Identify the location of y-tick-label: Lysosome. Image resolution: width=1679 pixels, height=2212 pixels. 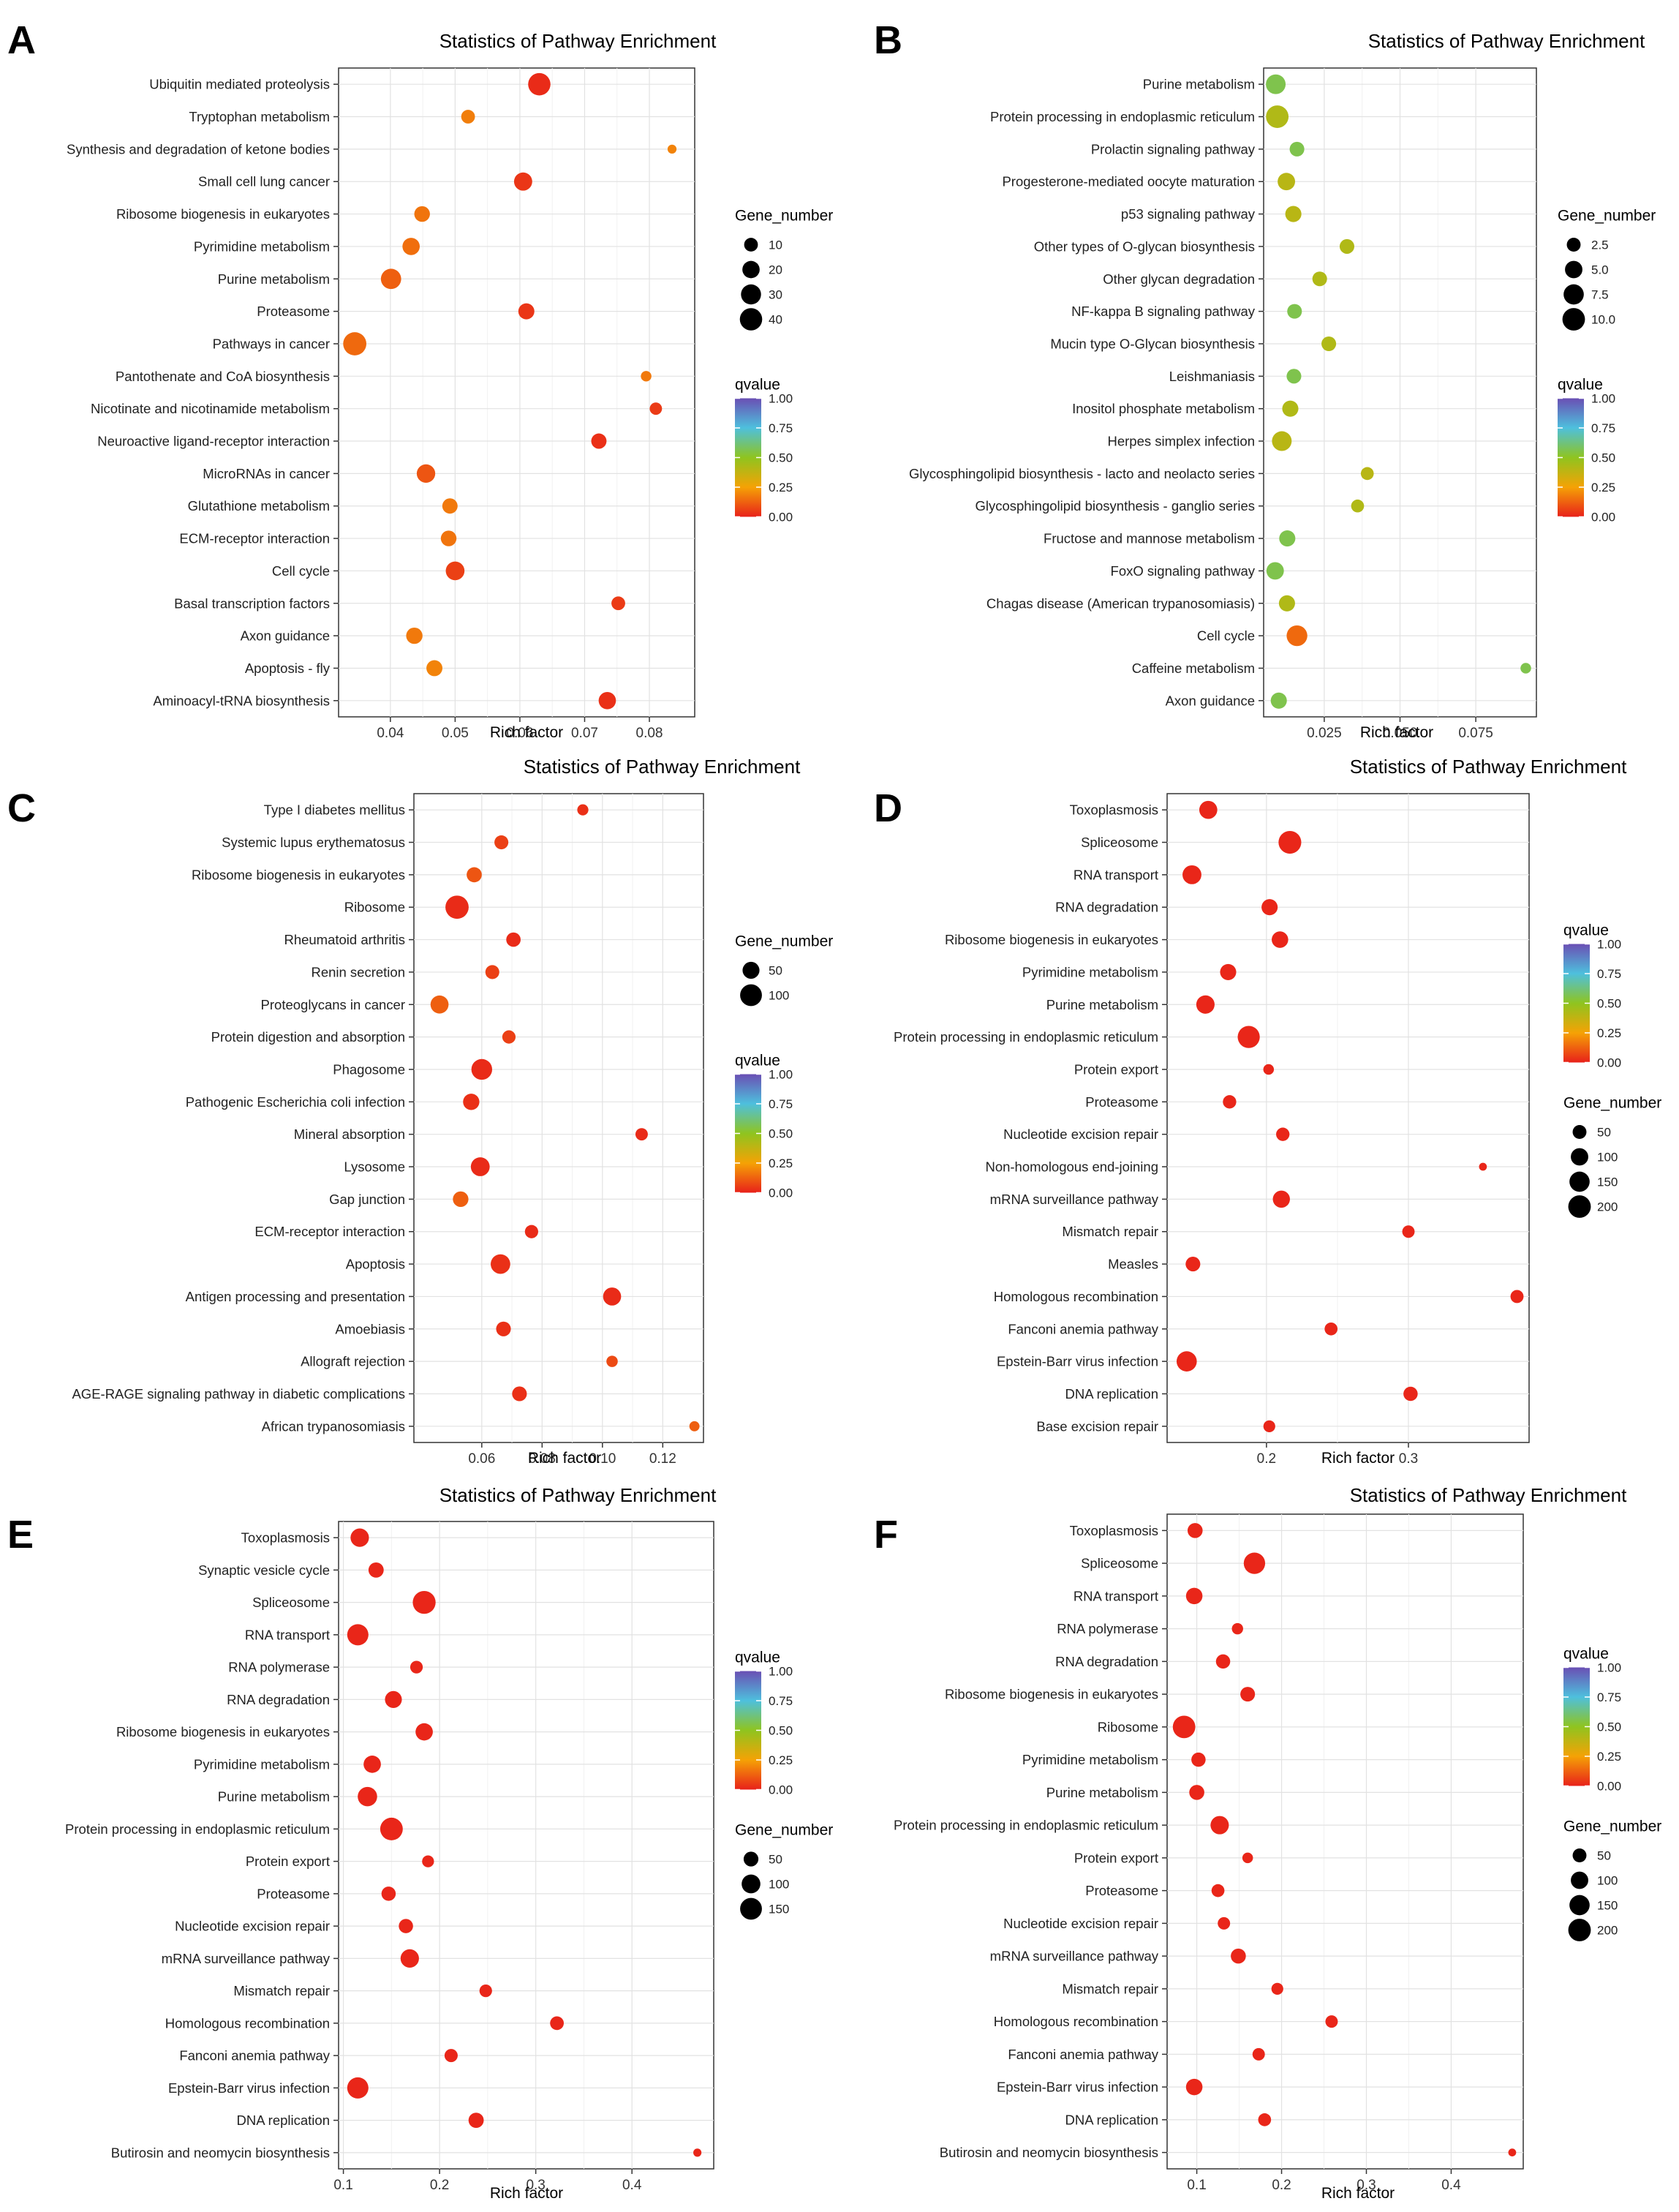
(374, 1167).